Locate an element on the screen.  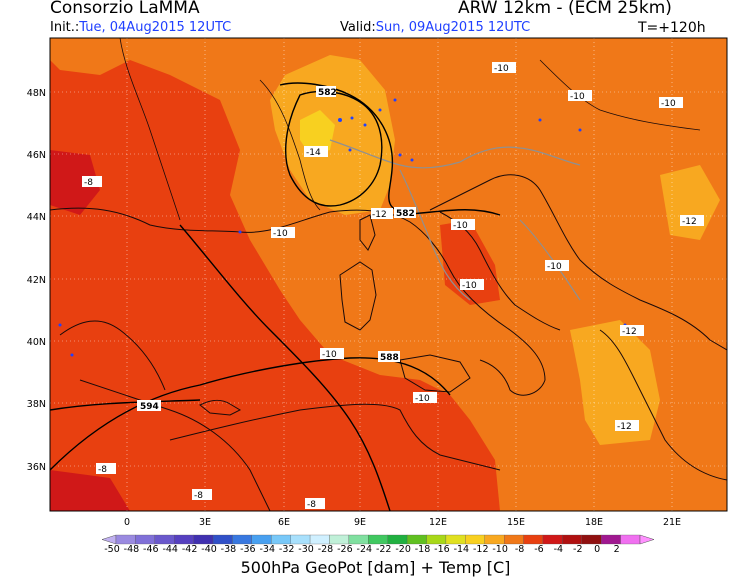
colorbar-label: 0 is located at coordinates (597, 549).